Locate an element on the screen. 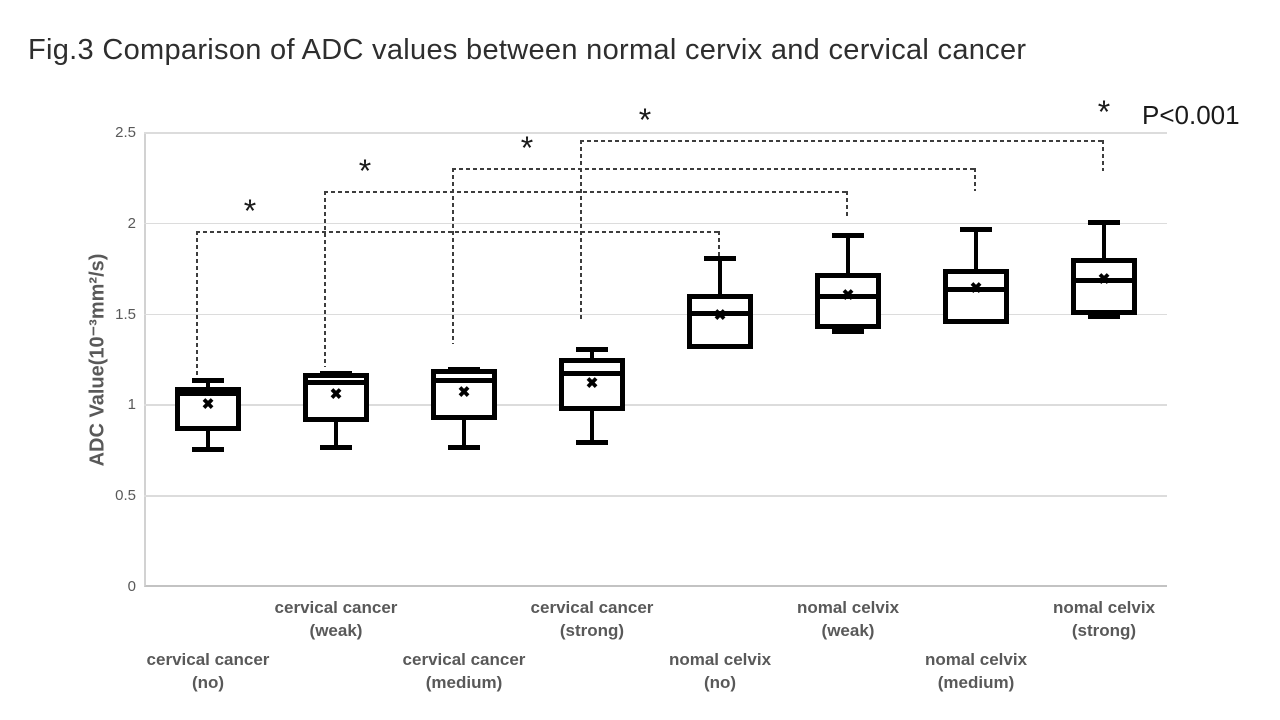  x-axis-category-label: nomal celvix (strong) is located at coordinates (1104, 619).